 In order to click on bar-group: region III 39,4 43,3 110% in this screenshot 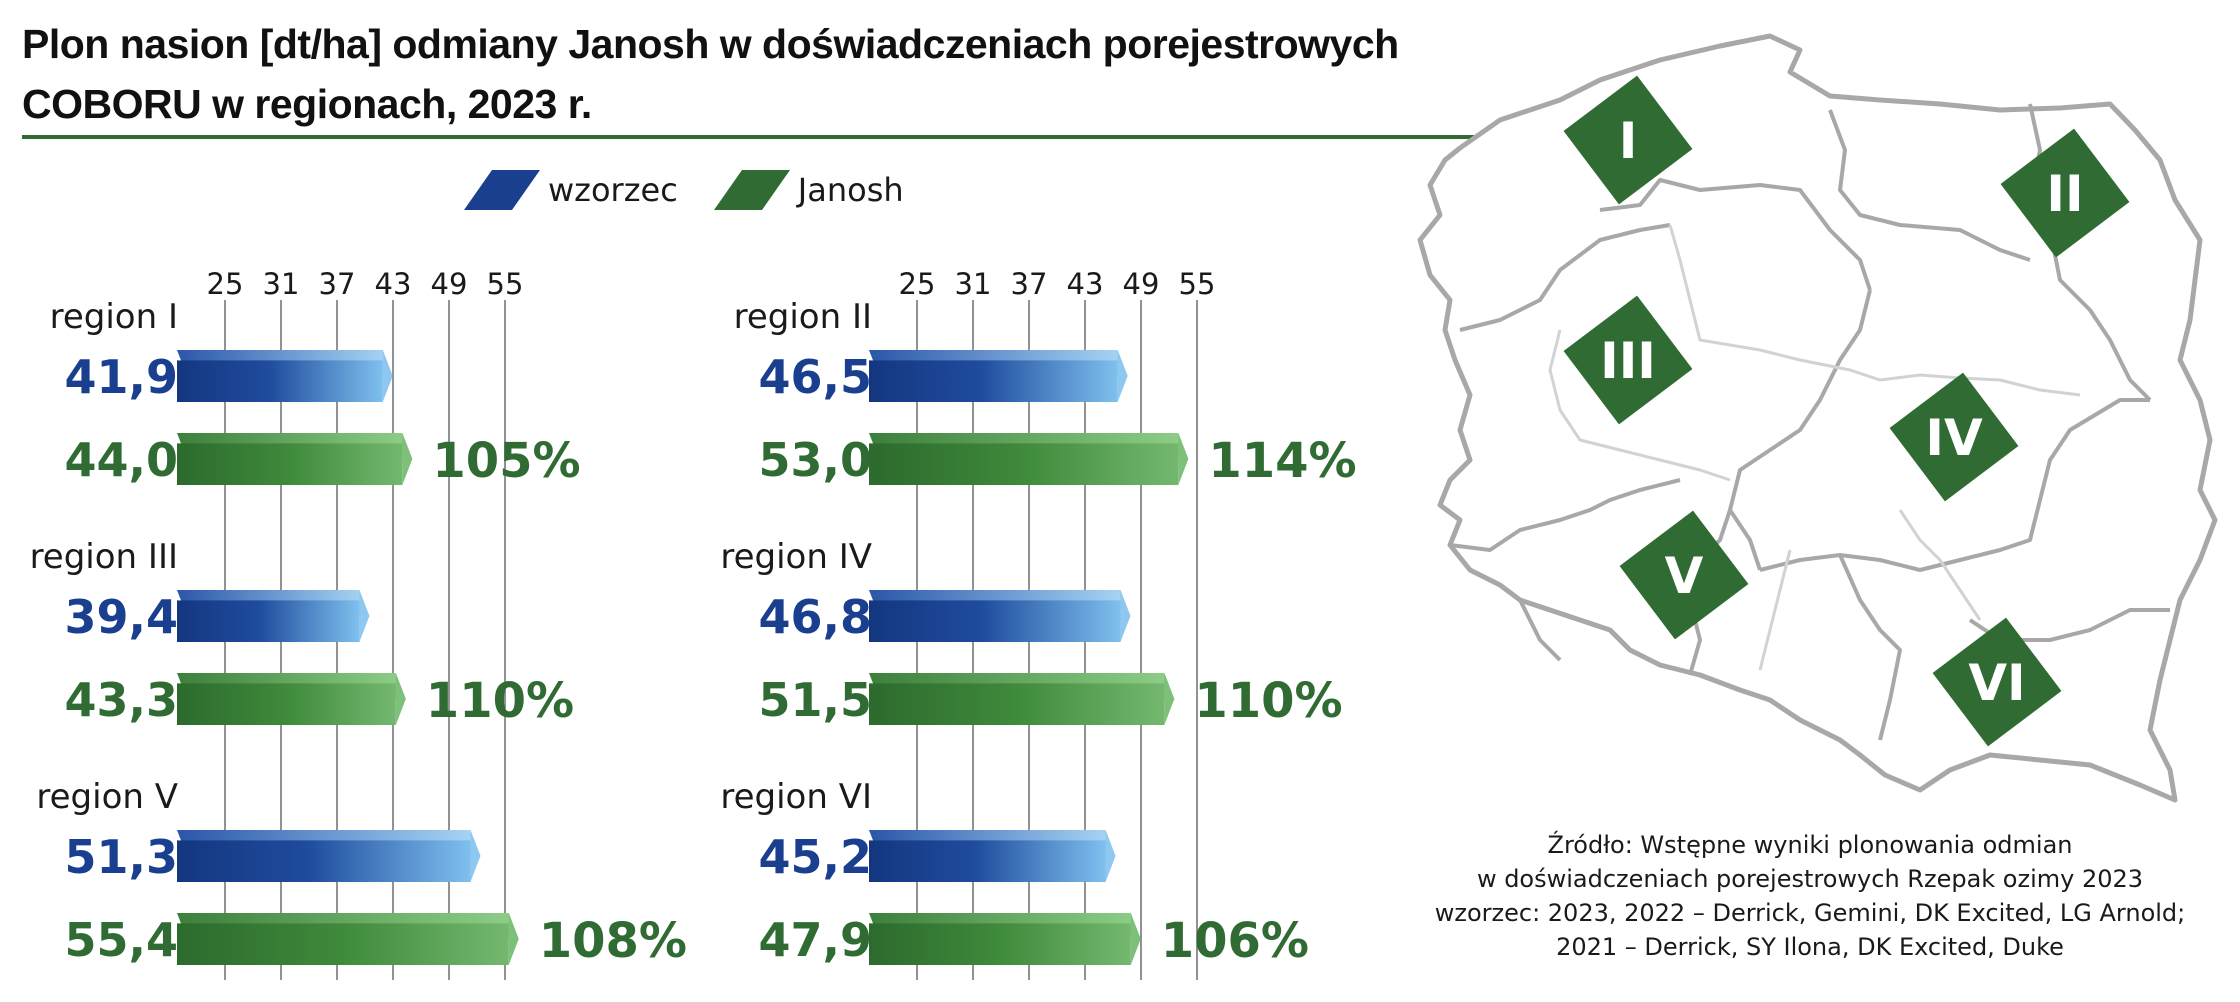, I will do `click(302, 633)`.